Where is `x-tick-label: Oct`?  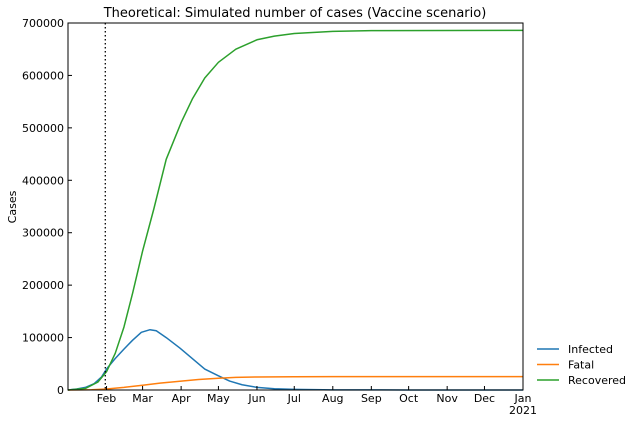
x-tick-label: Oct is located at coordinates (409, 398).